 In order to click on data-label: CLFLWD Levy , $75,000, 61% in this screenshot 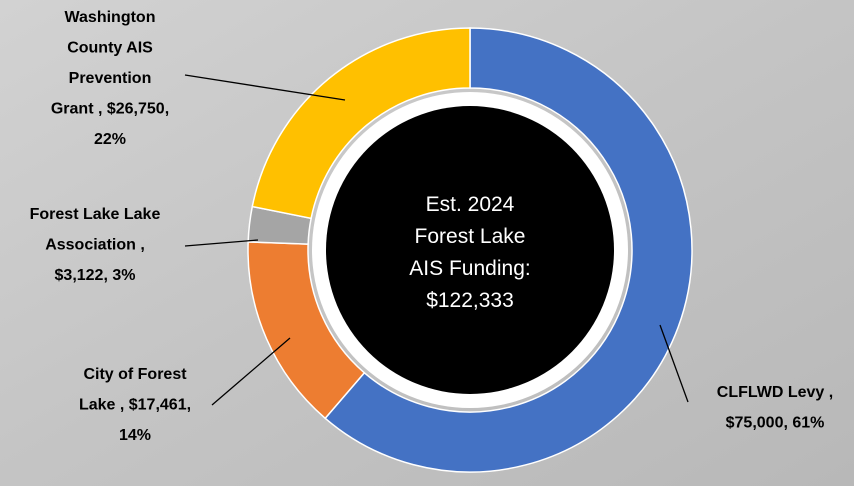, I will do `click(775, 408)`.